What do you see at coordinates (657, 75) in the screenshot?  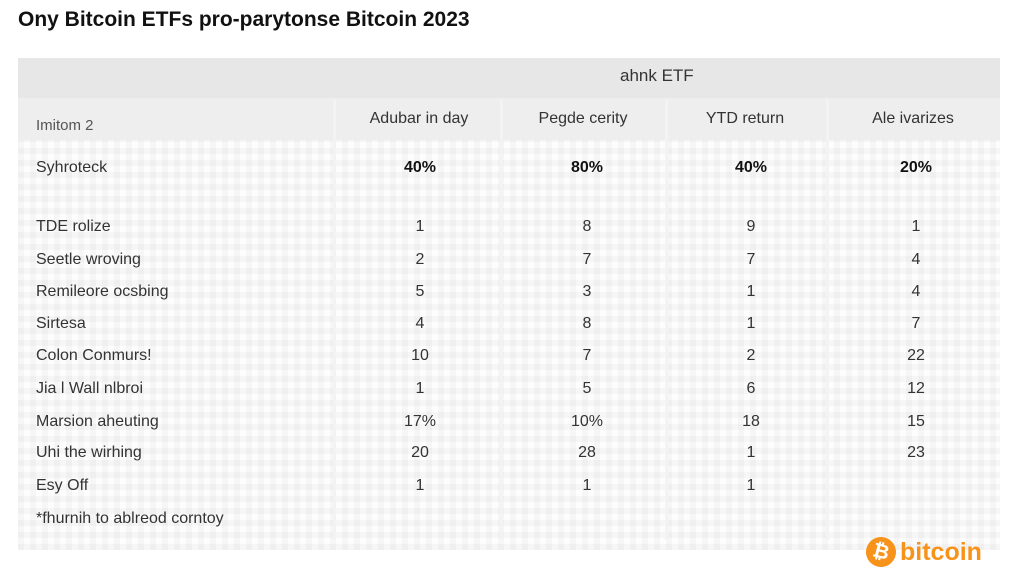 I see `super-header: ahnk ETF` at bounding box center [657, 75].